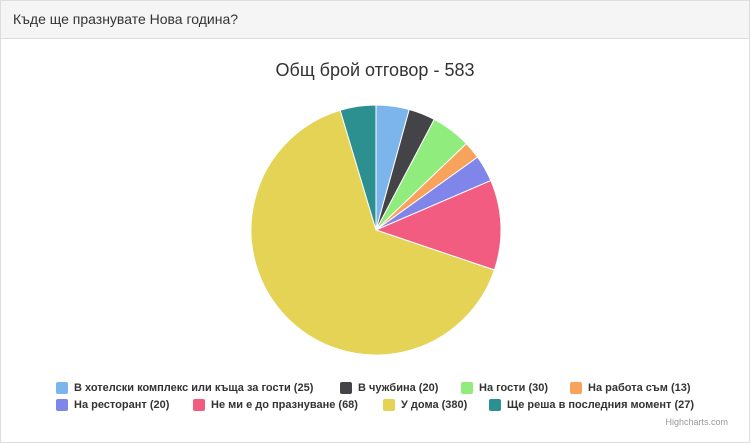 Image resolution: width=750 pixels, height=443 pixels. I want to click on legend-label: Ще реша в последния момент (27), so click(601, 405).